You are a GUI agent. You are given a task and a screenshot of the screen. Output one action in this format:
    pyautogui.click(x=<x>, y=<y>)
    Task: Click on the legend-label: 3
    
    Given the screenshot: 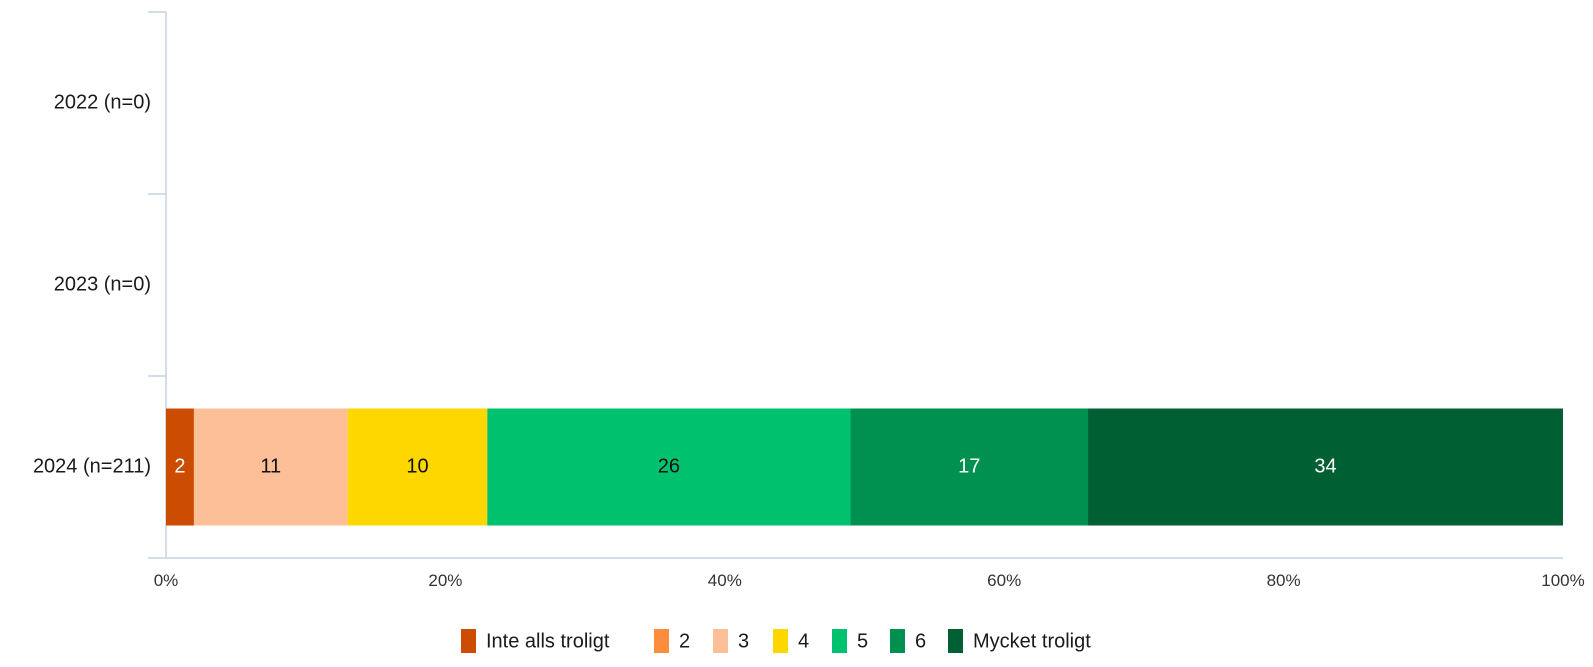 What is the action you would take?
    pyautogui.click(x=743, y=641)
    